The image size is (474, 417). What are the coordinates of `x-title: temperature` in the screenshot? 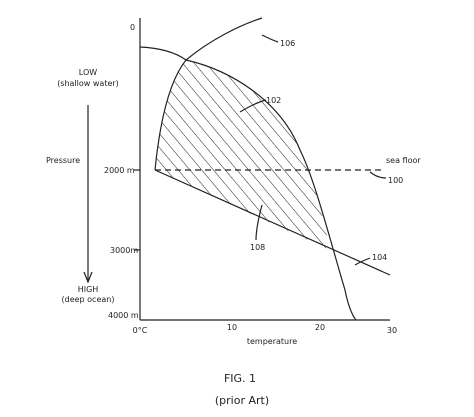 It's located at (272, 341).